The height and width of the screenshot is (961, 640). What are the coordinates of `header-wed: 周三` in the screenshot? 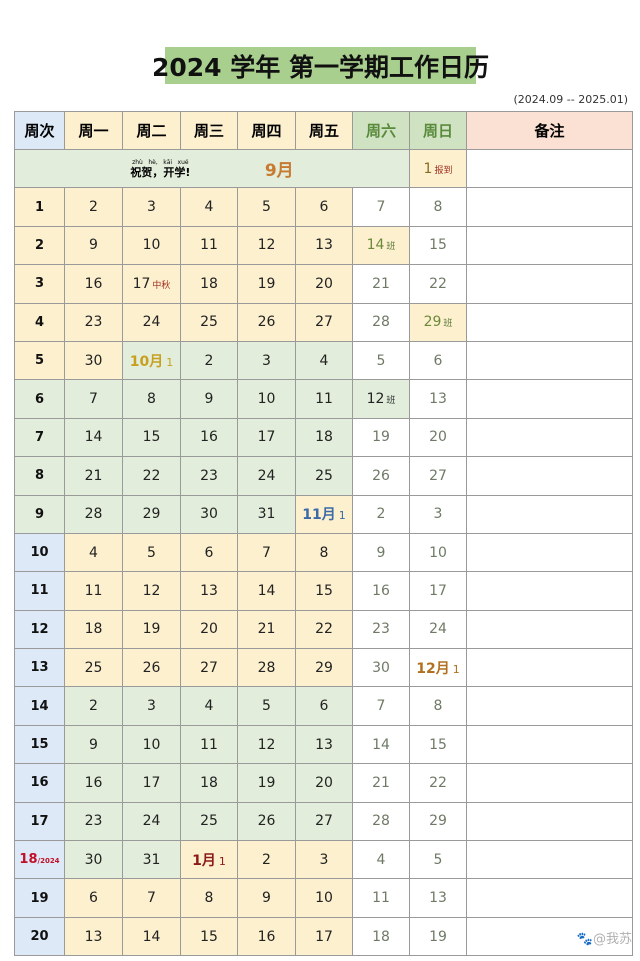 It's located at (209, 130).